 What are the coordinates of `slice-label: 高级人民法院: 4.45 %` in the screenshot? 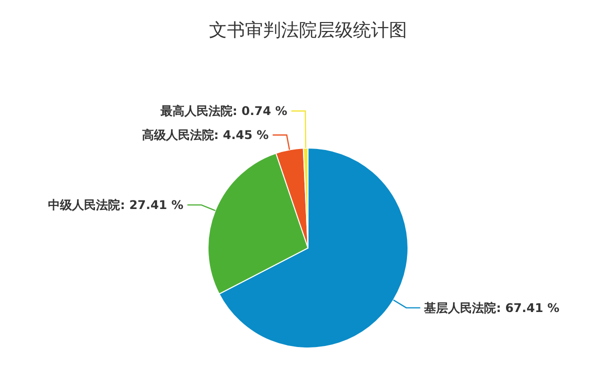 It's located at (205, 135).